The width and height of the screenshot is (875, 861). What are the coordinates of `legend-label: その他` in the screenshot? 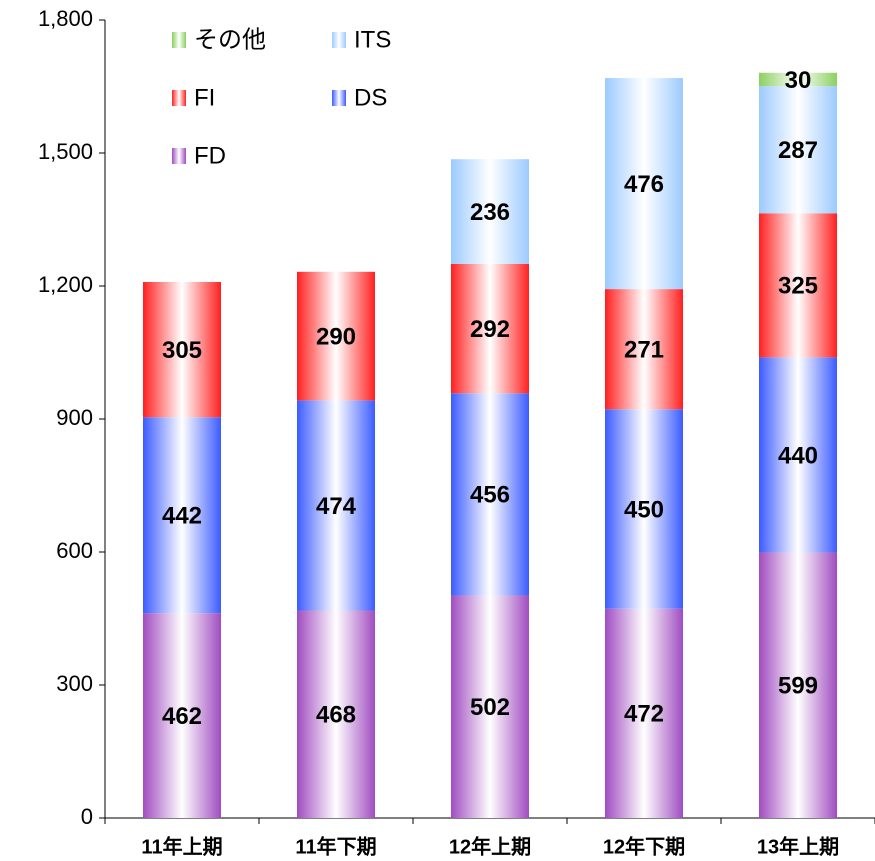 It's located at (230, 39).